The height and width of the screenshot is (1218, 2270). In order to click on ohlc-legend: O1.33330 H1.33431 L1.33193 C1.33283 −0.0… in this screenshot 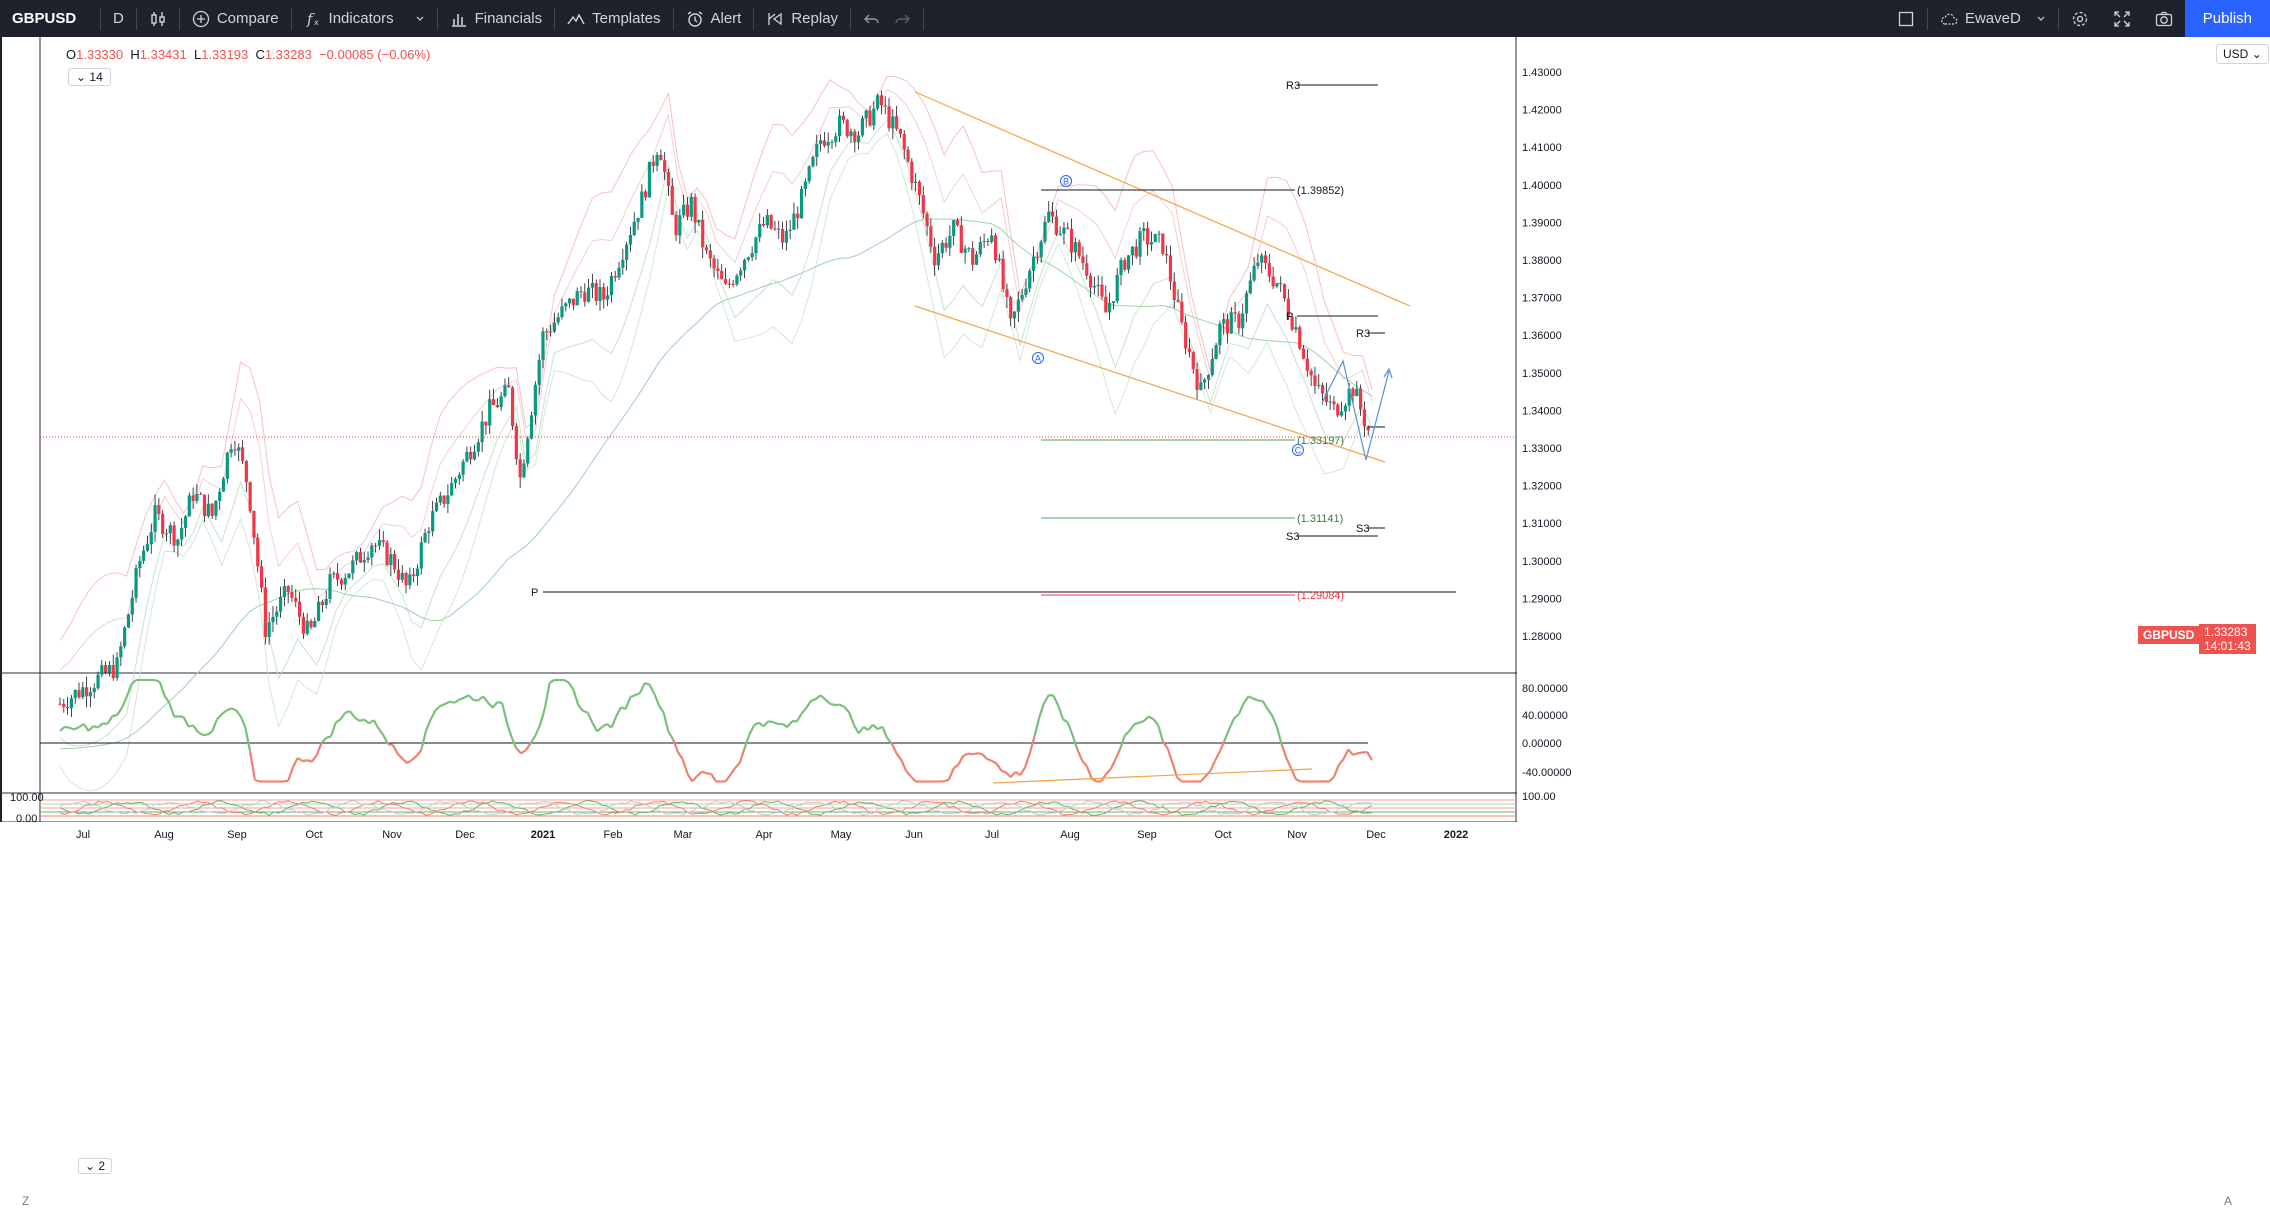, I will do `click(248, 54)`.